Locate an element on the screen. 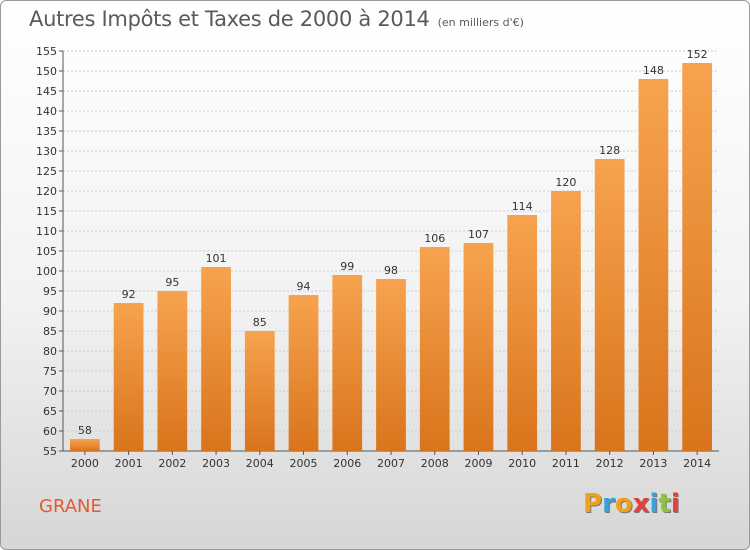  bar-2011 is located at coordinates (566, 321).